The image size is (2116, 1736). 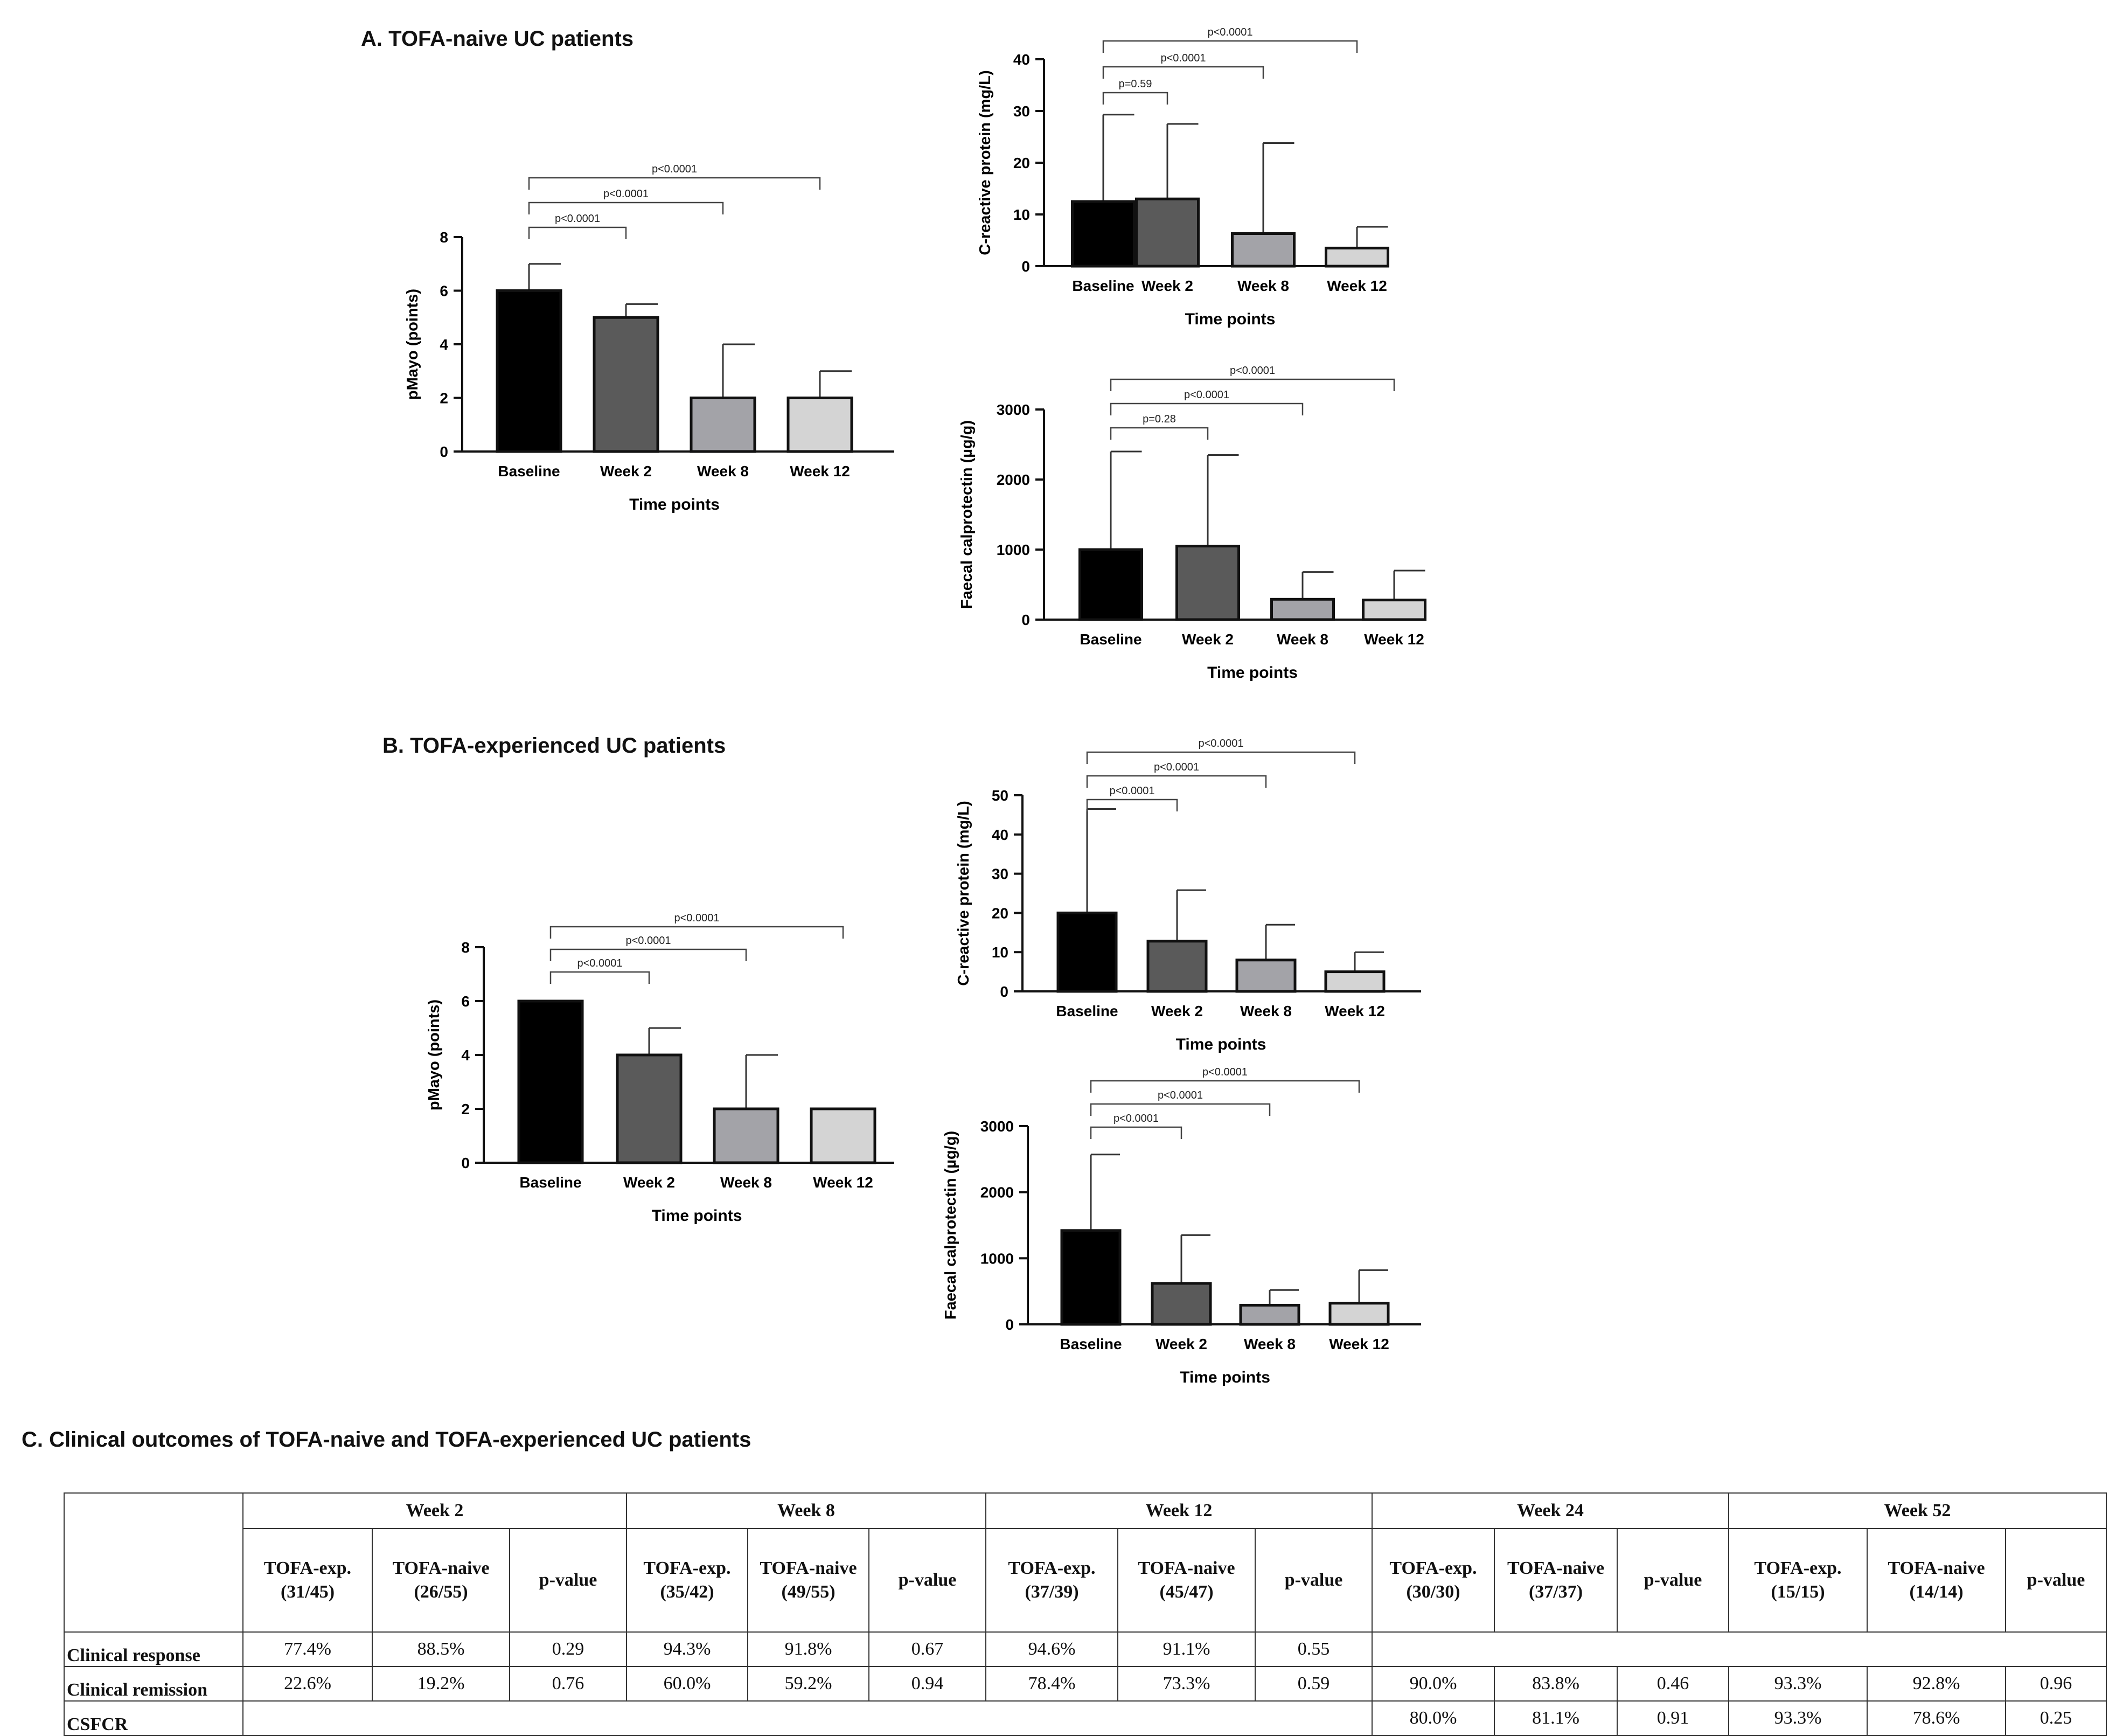 I want to click on table-cell: 22.6%, so click(x=307, y=1684).